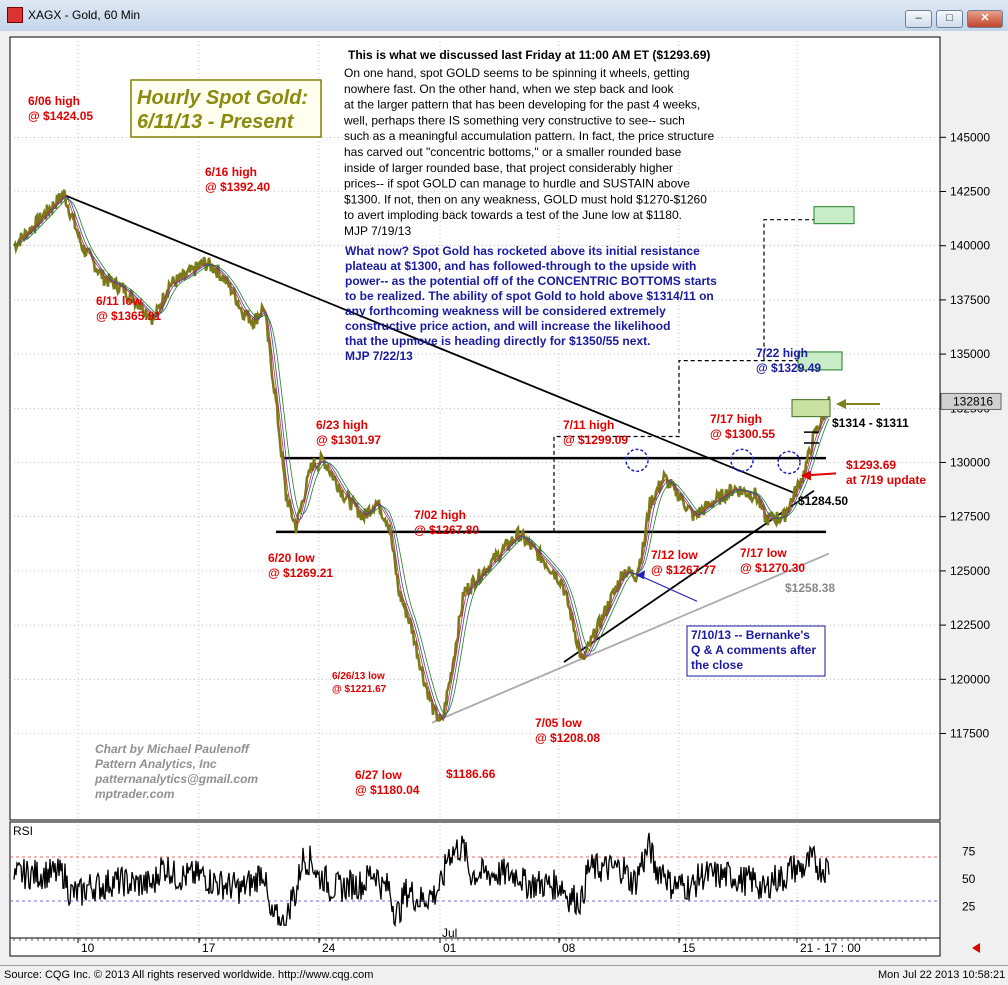 Image resolution: width=1008 pixels, height=985 pixels. What do you see at coordinates (918, 19) in the screenshot?
I see `minimize-icon: –` at bounding box center [918, 19].